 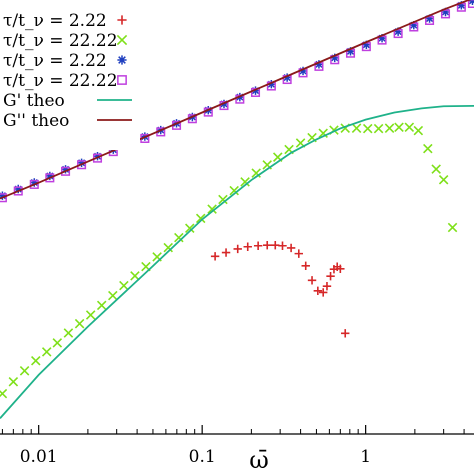 What do you see at coordinates (34, 101) in the screenshot?
I see `legend-label: G' theo` at bounding box center [34, 101].